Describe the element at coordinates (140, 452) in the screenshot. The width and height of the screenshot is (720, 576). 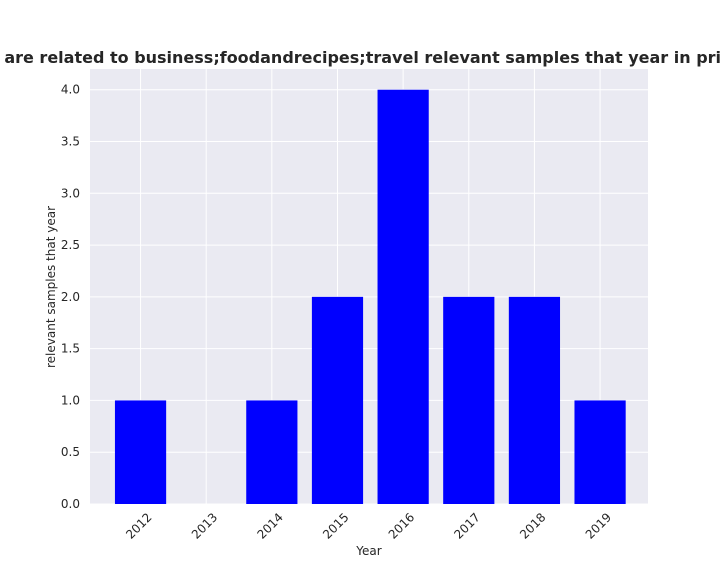
I see `bar-2012` at that location.